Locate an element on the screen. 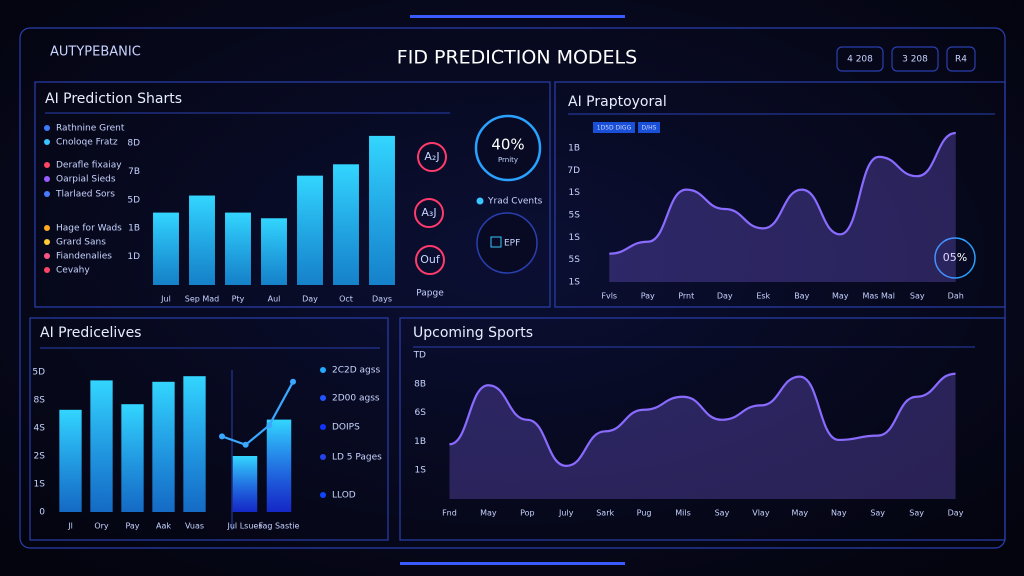 This screenshot has height=576, width=1024. x-tick-label: Nay is located at coordinates (839, 513).